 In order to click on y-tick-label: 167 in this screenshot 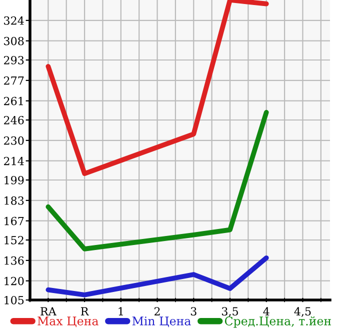, I will do `click(14, 221)`.